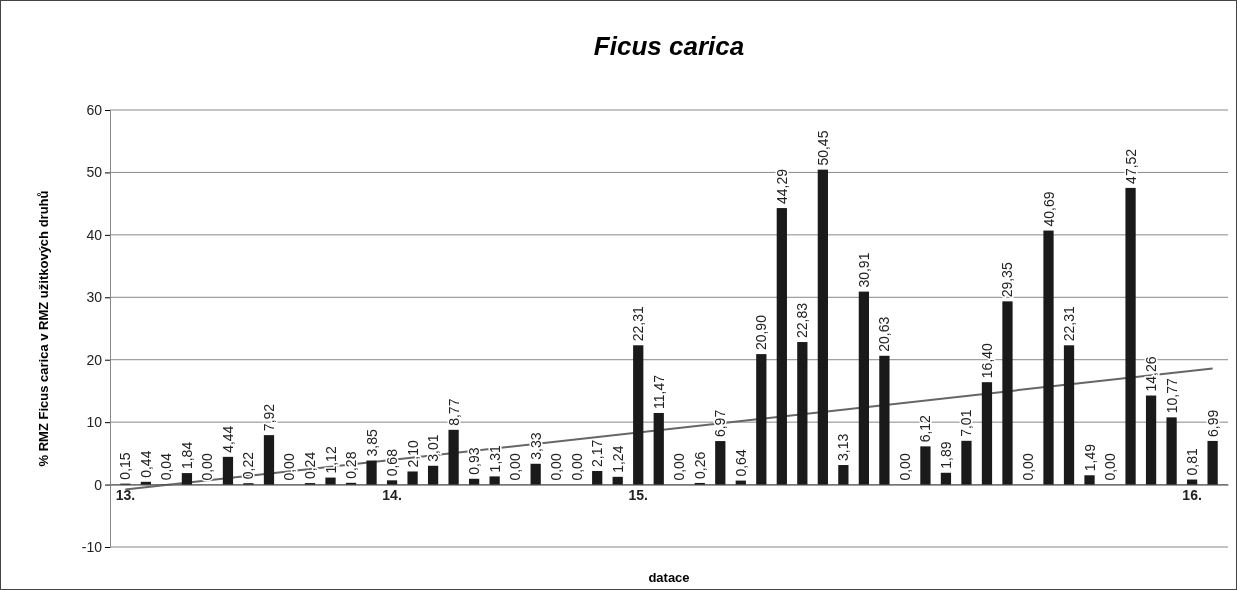 This screenshot has width=1237, height=590. Describe the element at coordinates (658, 391) in the screenshot. I see `data-label: 11,47` at that location.